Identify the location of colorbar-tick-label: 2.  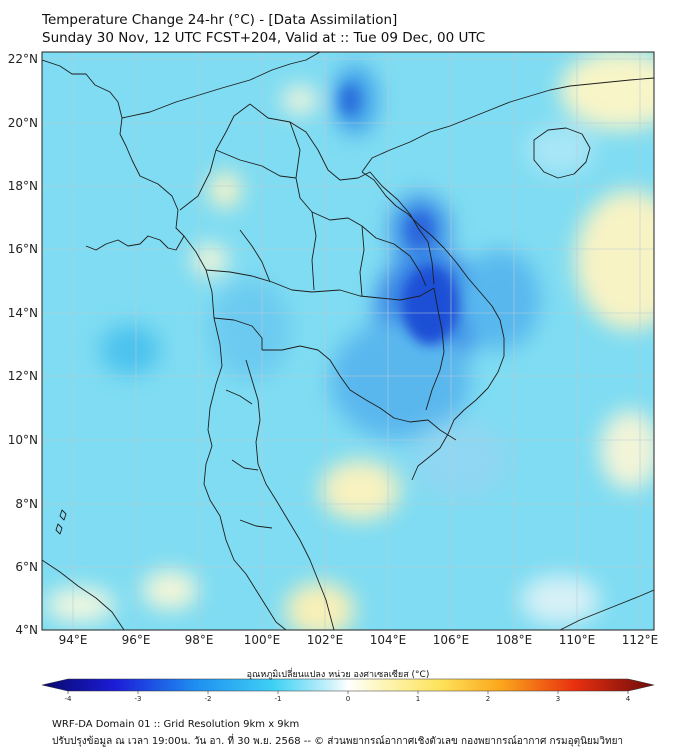
(488, 699).